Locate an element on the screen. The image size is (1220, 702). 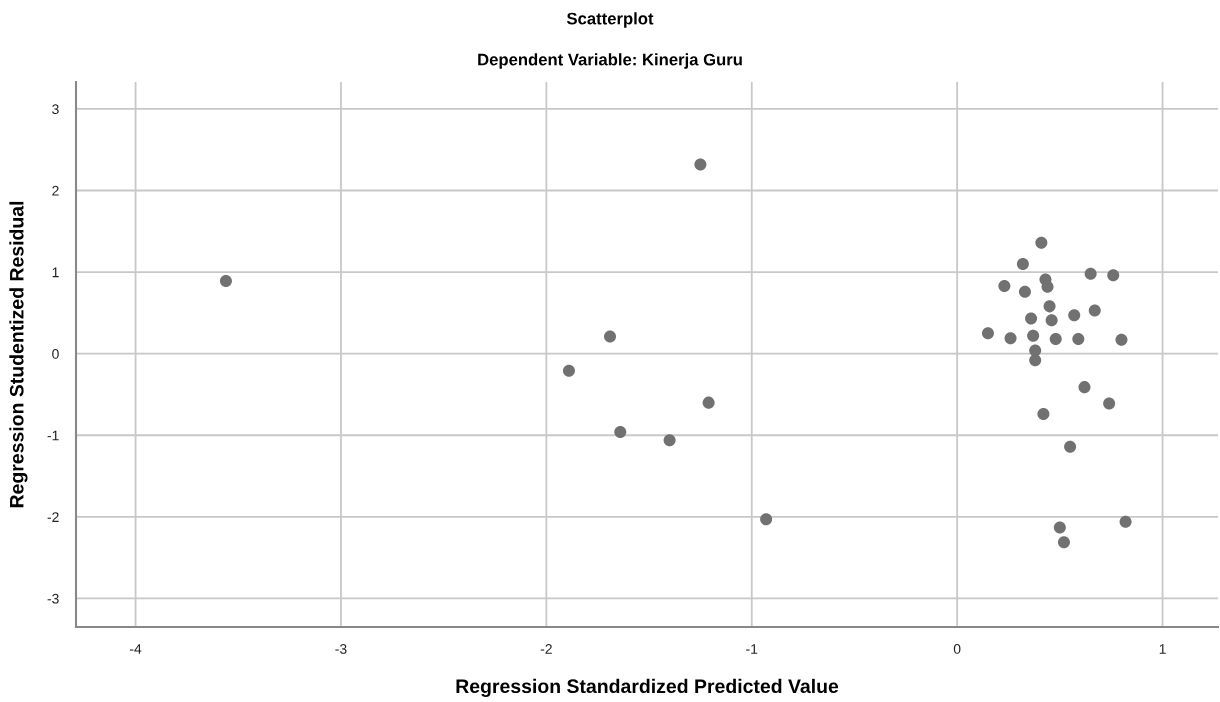
y-tick-label: 3 is located at coordinates (55, 109).